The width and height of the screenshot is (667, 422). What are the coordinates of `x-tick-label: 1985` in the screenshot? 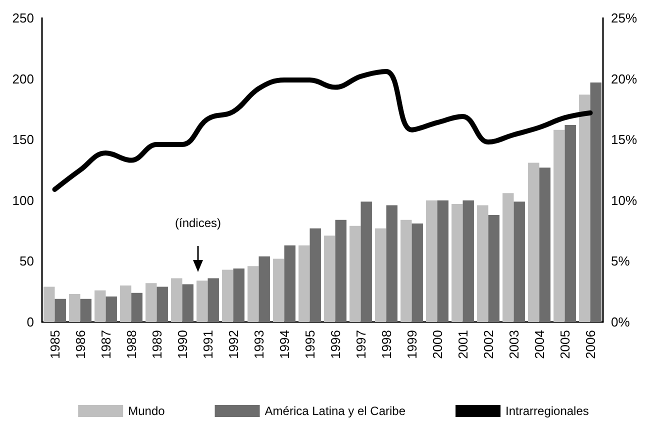 It's located at (54, 344).